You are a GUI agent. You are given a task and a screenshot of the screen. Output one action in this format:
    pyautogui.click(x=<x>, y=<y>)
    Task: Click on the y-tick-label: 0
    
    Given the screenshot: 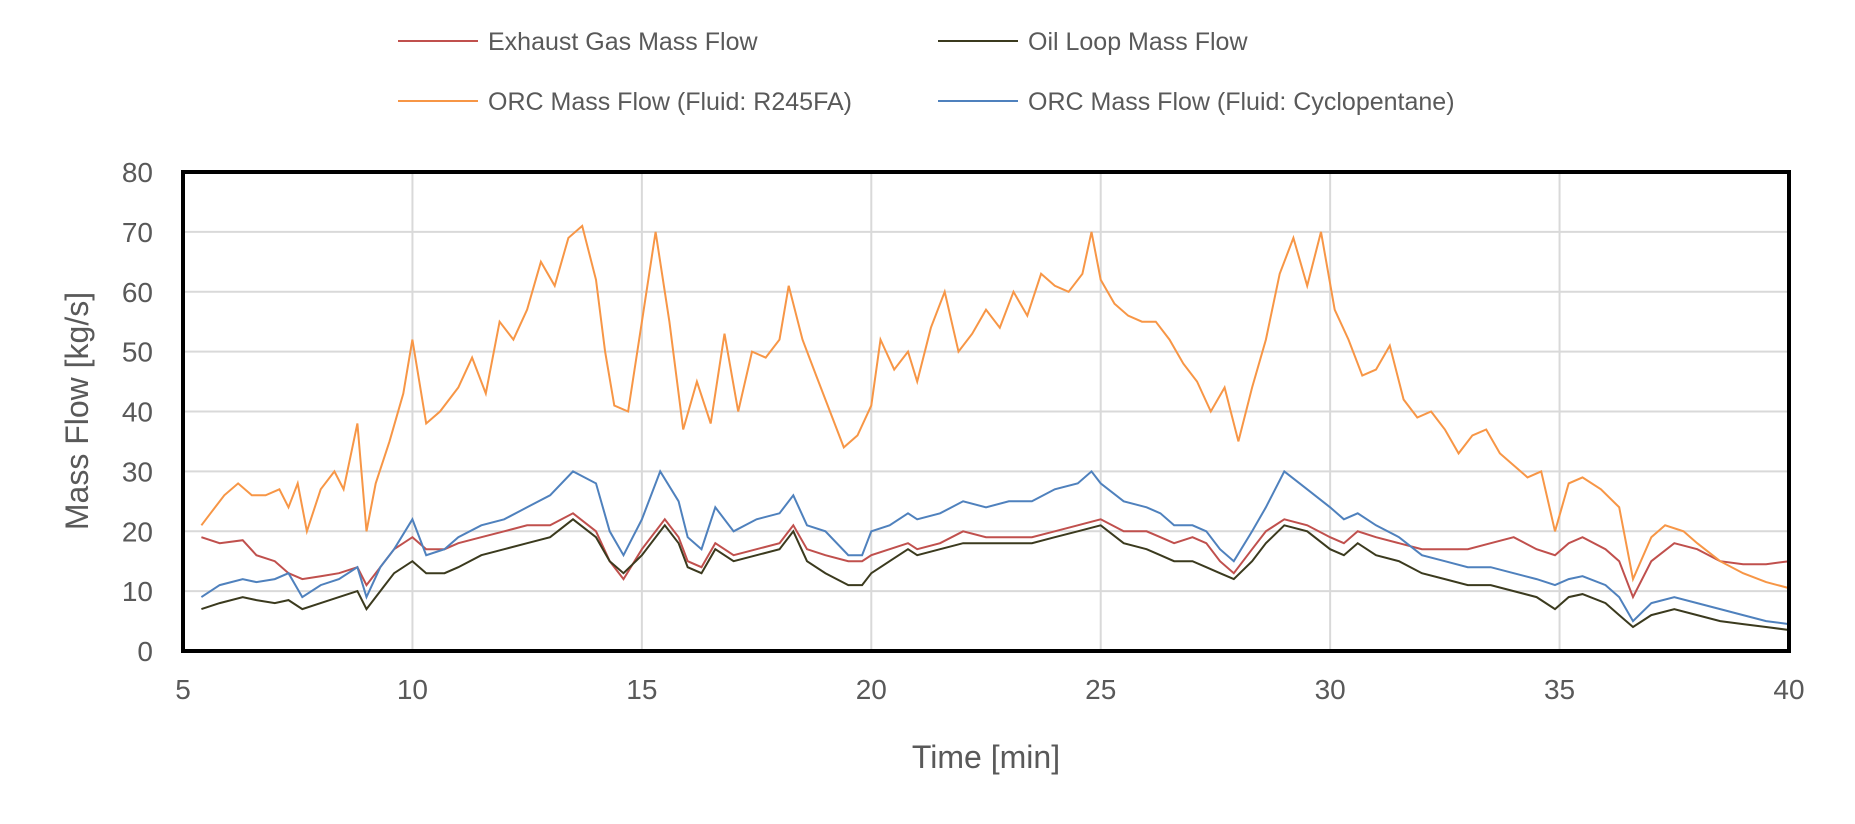 What is the action you would take?
    pyautogui.click(x=145, y=651)
    